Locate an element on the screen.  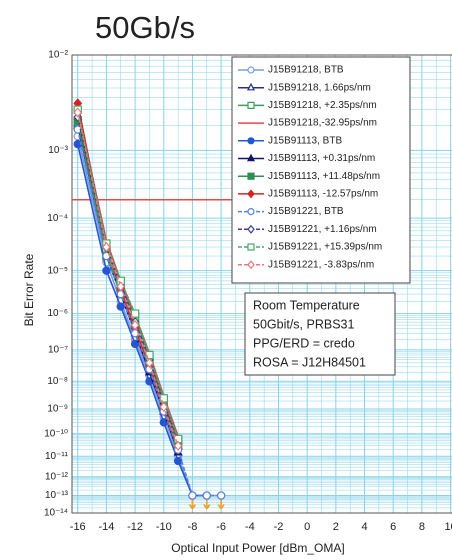
y-tick-label: 10⁻⁸ is located at coordinates (57, 381).